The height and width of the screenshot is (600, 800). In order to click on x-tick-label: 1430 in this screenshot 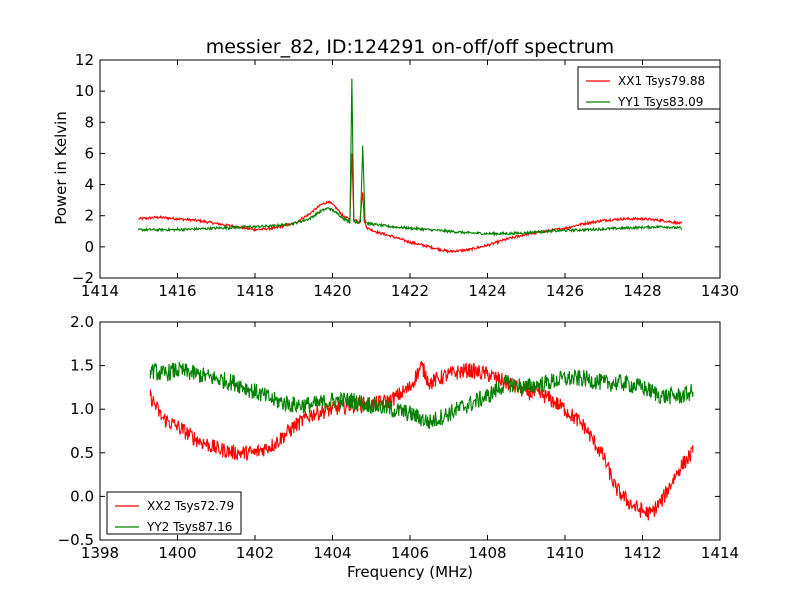, I will do `click(720, 291)`.